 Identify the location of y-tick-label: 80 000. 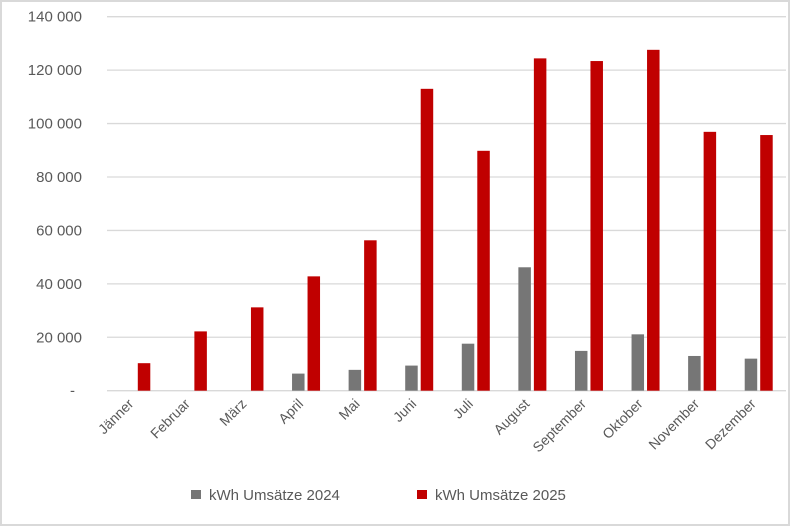
(59, 177).